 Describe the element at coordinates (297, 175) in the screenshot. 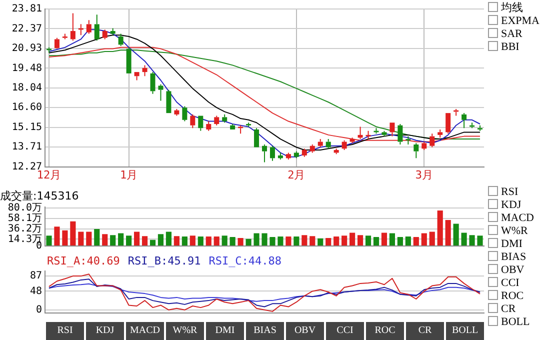

I see `x-tick-label: 2月` at that location.